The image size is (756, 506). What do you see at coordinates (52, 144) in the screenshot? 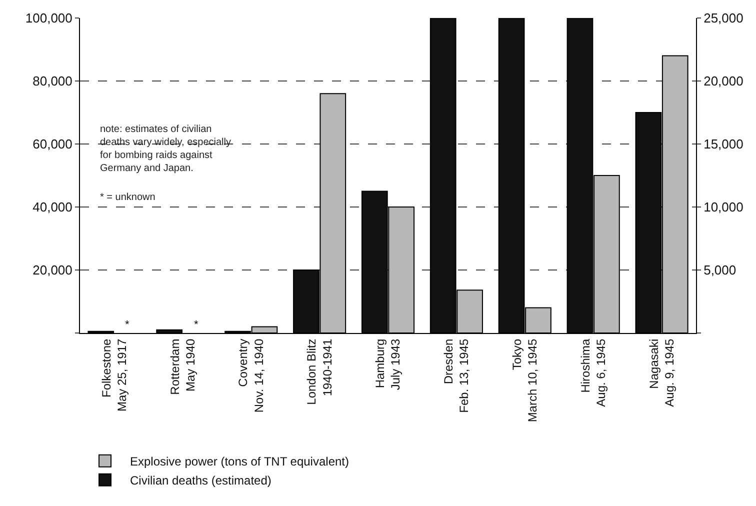
I see `y-tick-label: 60,000` at bounding box center [52, 144].